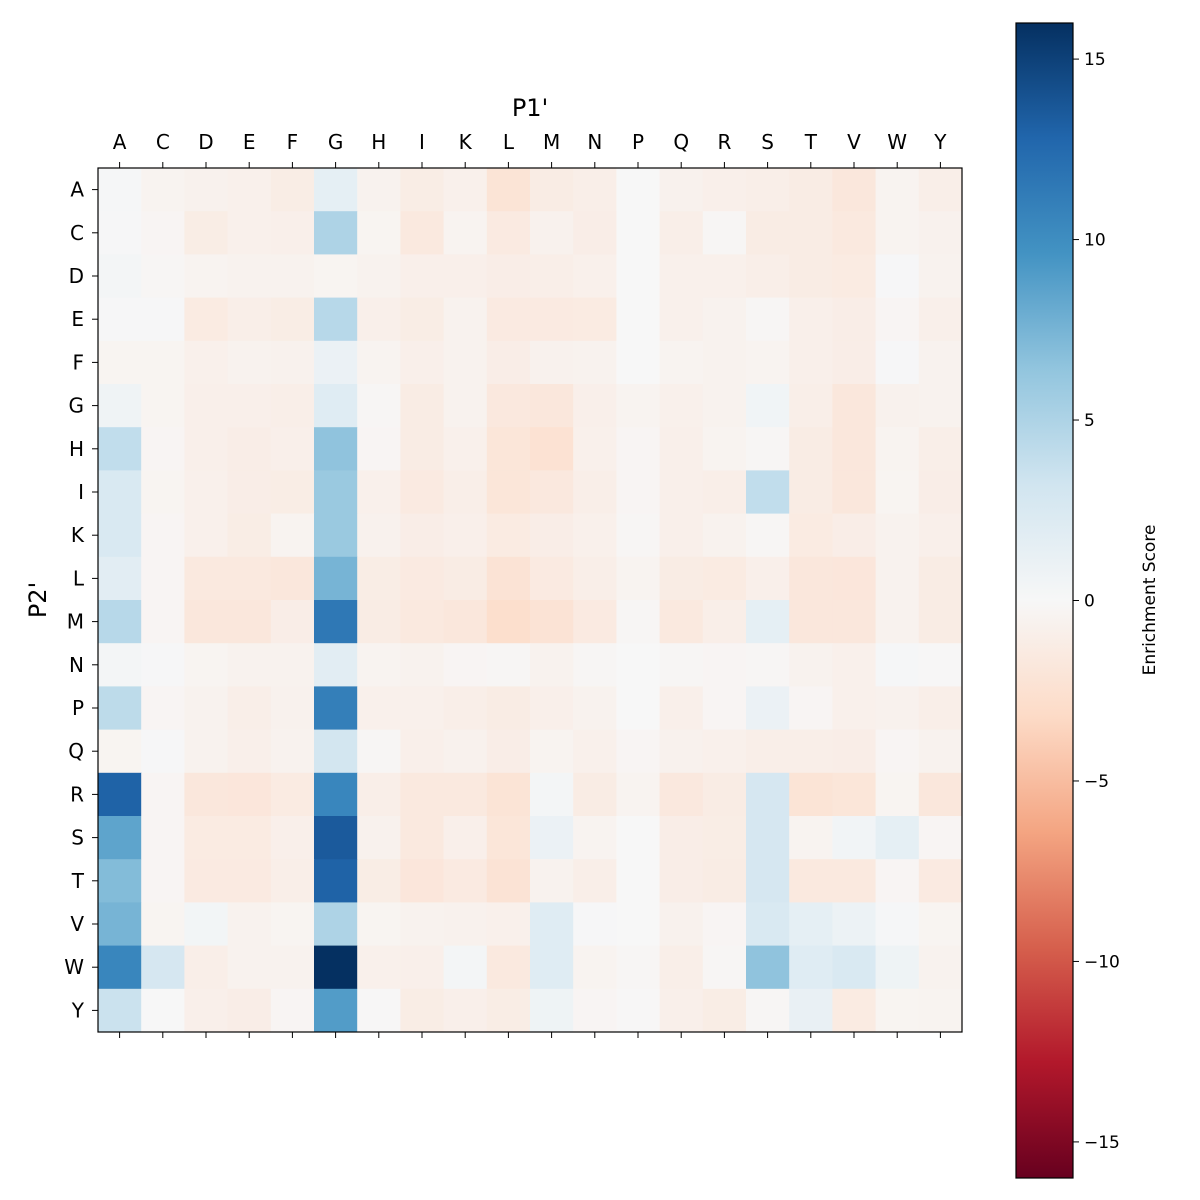  Describe the element at coordinates (465, 578) in the screenshot. I see `cell-L-K` at that location.